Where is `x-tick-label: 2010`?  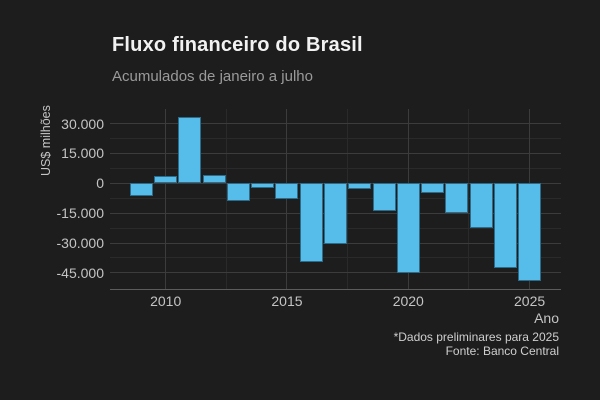 x-tick-label: 2010 is located at coordinates (166, 301).